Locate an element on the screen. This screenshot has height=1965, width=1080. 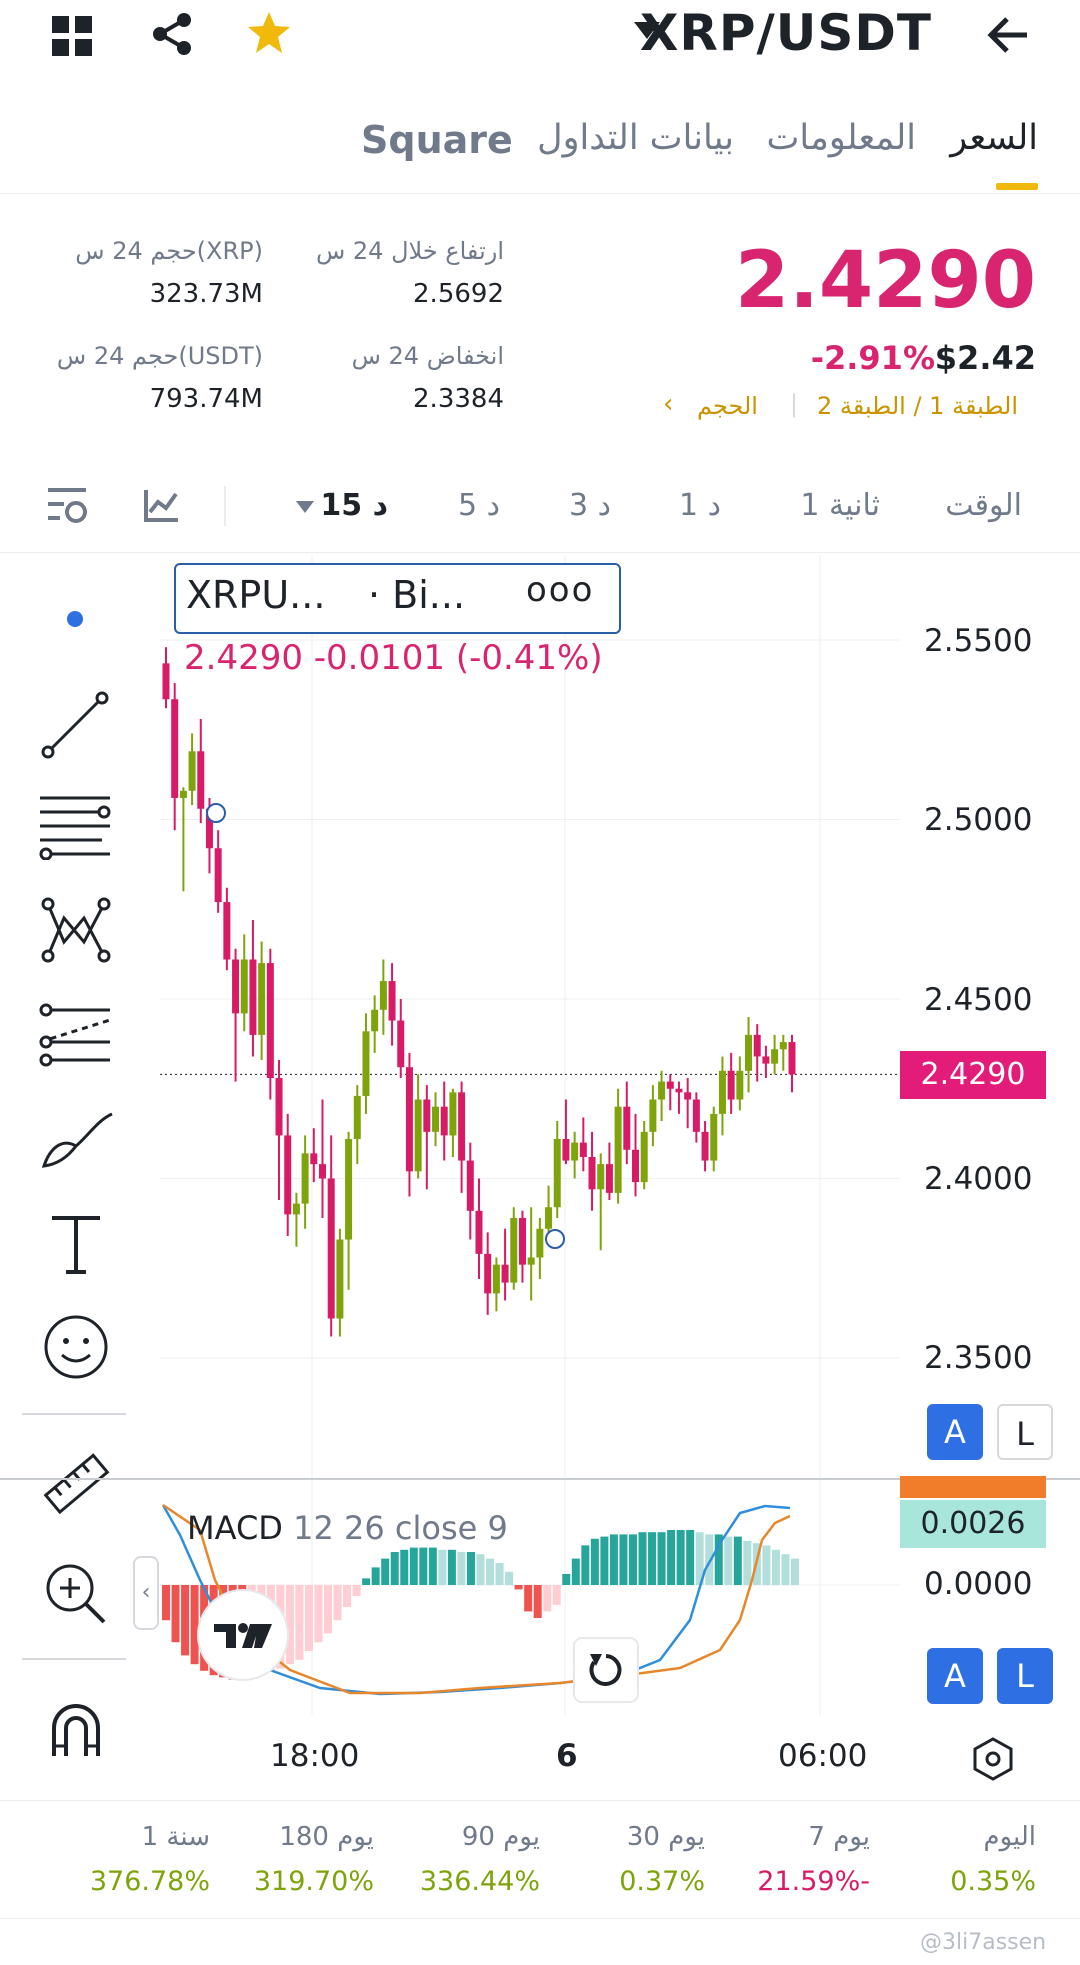
forecast-icon is located at coordinates (75, 1035).